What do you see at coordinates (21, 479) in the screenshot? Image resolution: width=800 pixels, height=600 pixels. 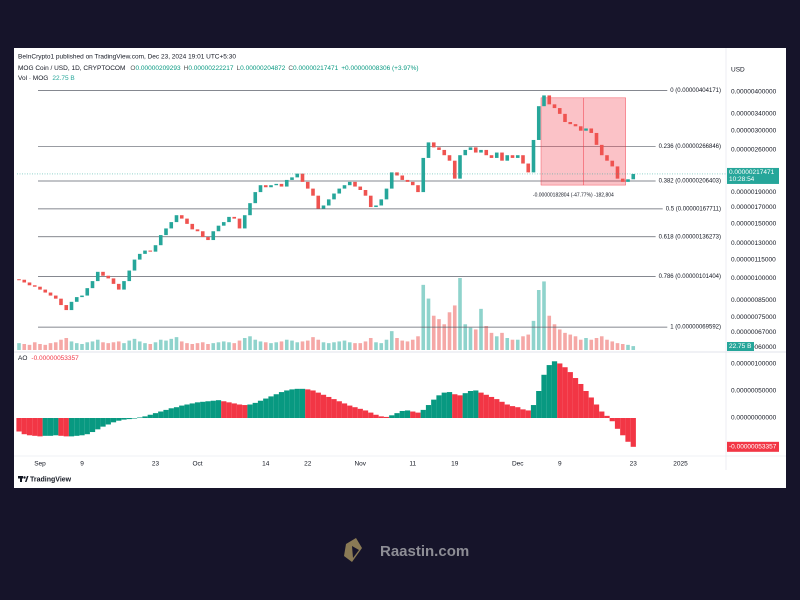 I see `logo-part` at bounding box center [21, 479].